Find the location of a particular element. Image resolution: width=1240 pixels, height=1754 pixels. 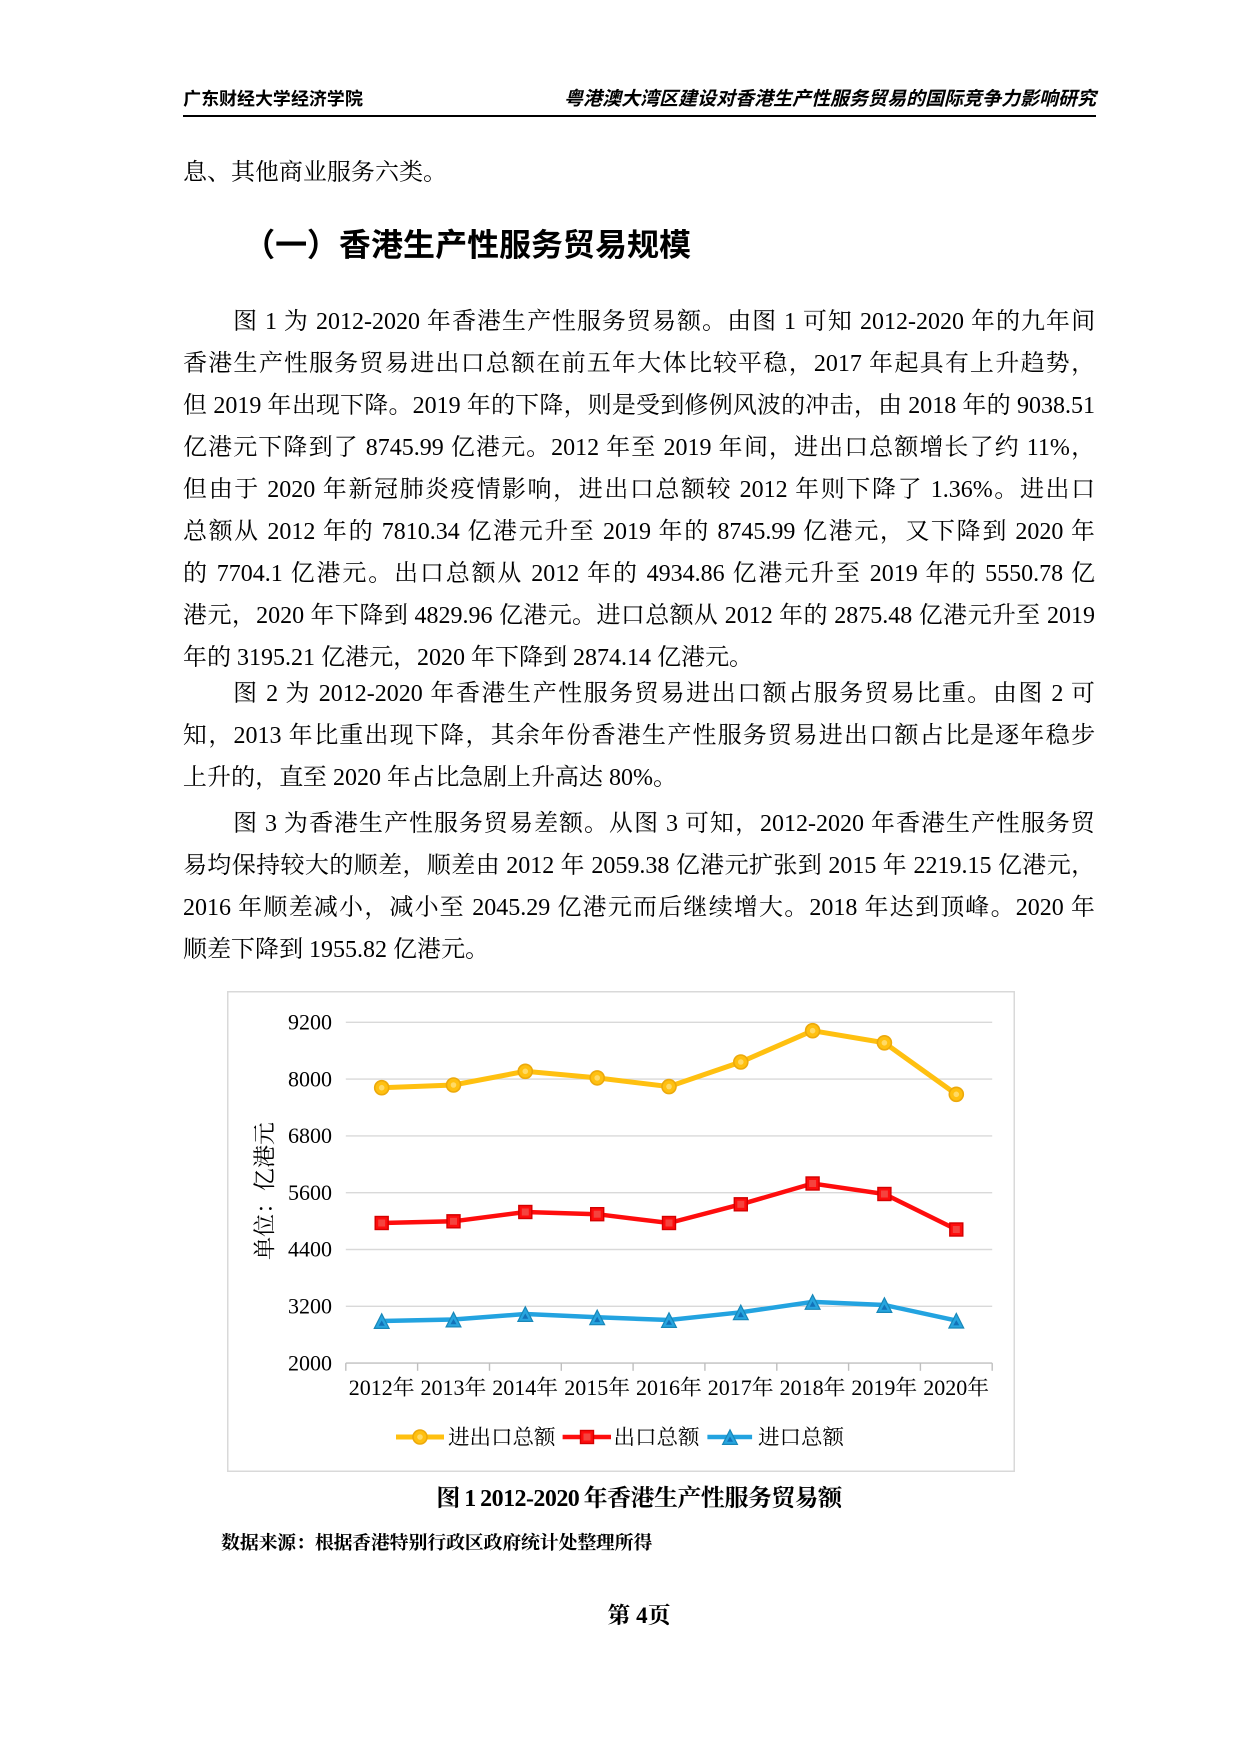

svg-text: 2013年 is located at coordinates (453, 1387).